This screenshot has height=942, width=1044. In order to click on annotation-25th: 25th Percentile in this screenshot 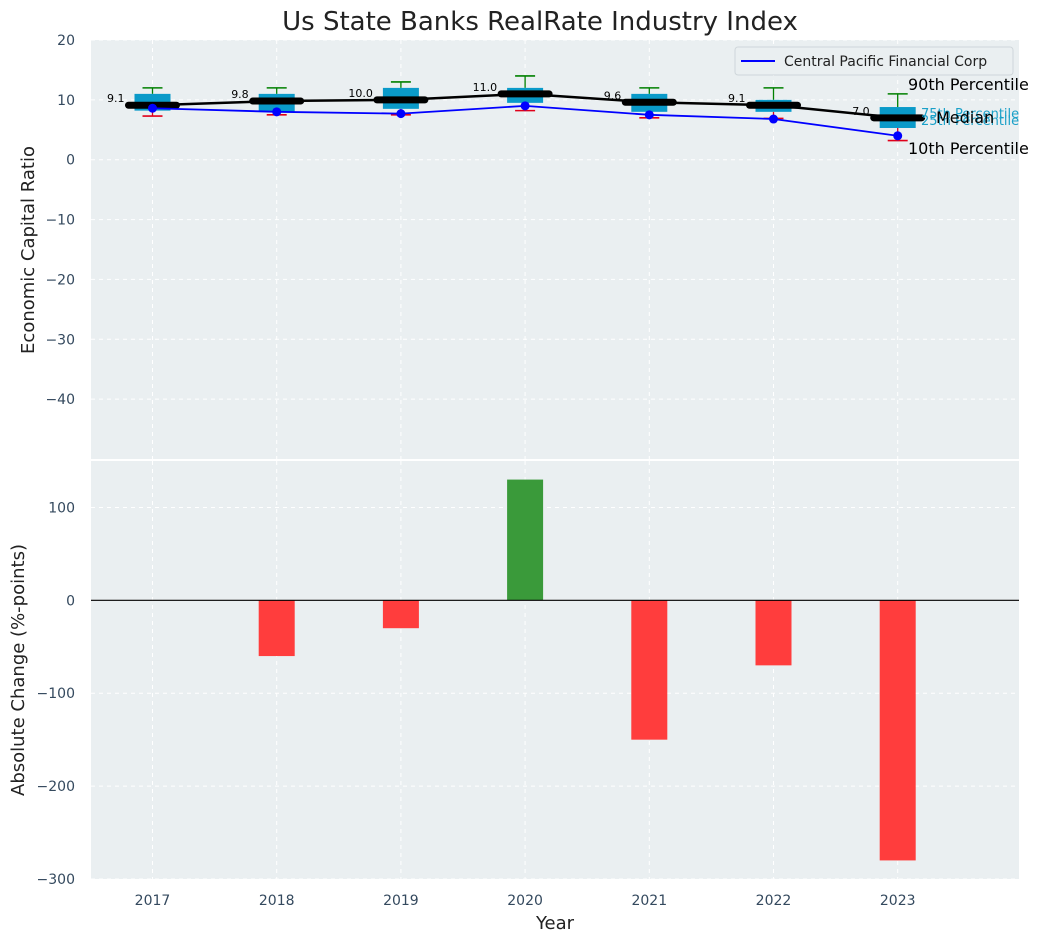, I will do `click(970, 121)`.